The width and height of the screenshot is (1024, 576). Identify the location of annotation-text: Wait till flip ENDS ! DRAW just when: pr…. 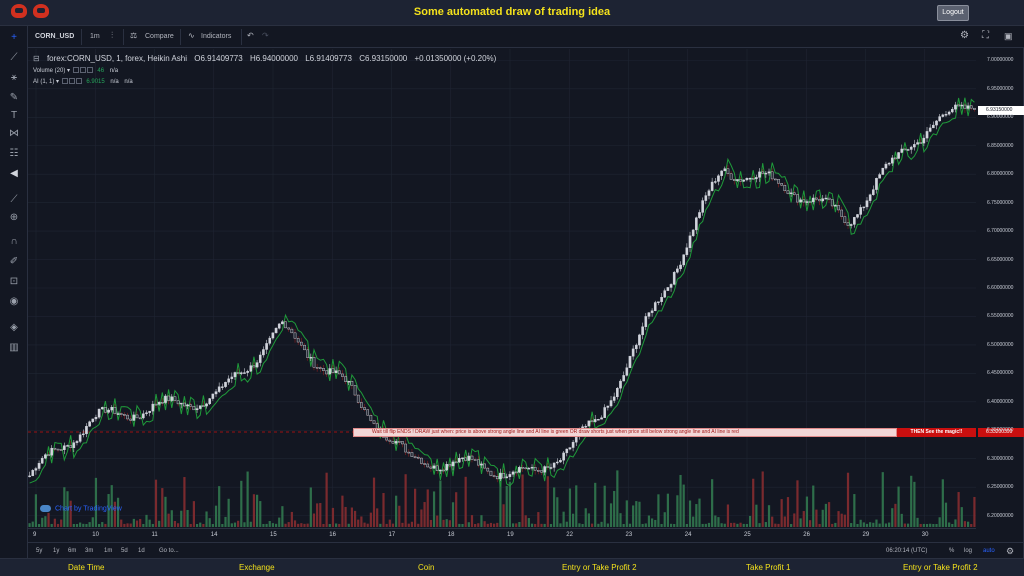
(625, 432).